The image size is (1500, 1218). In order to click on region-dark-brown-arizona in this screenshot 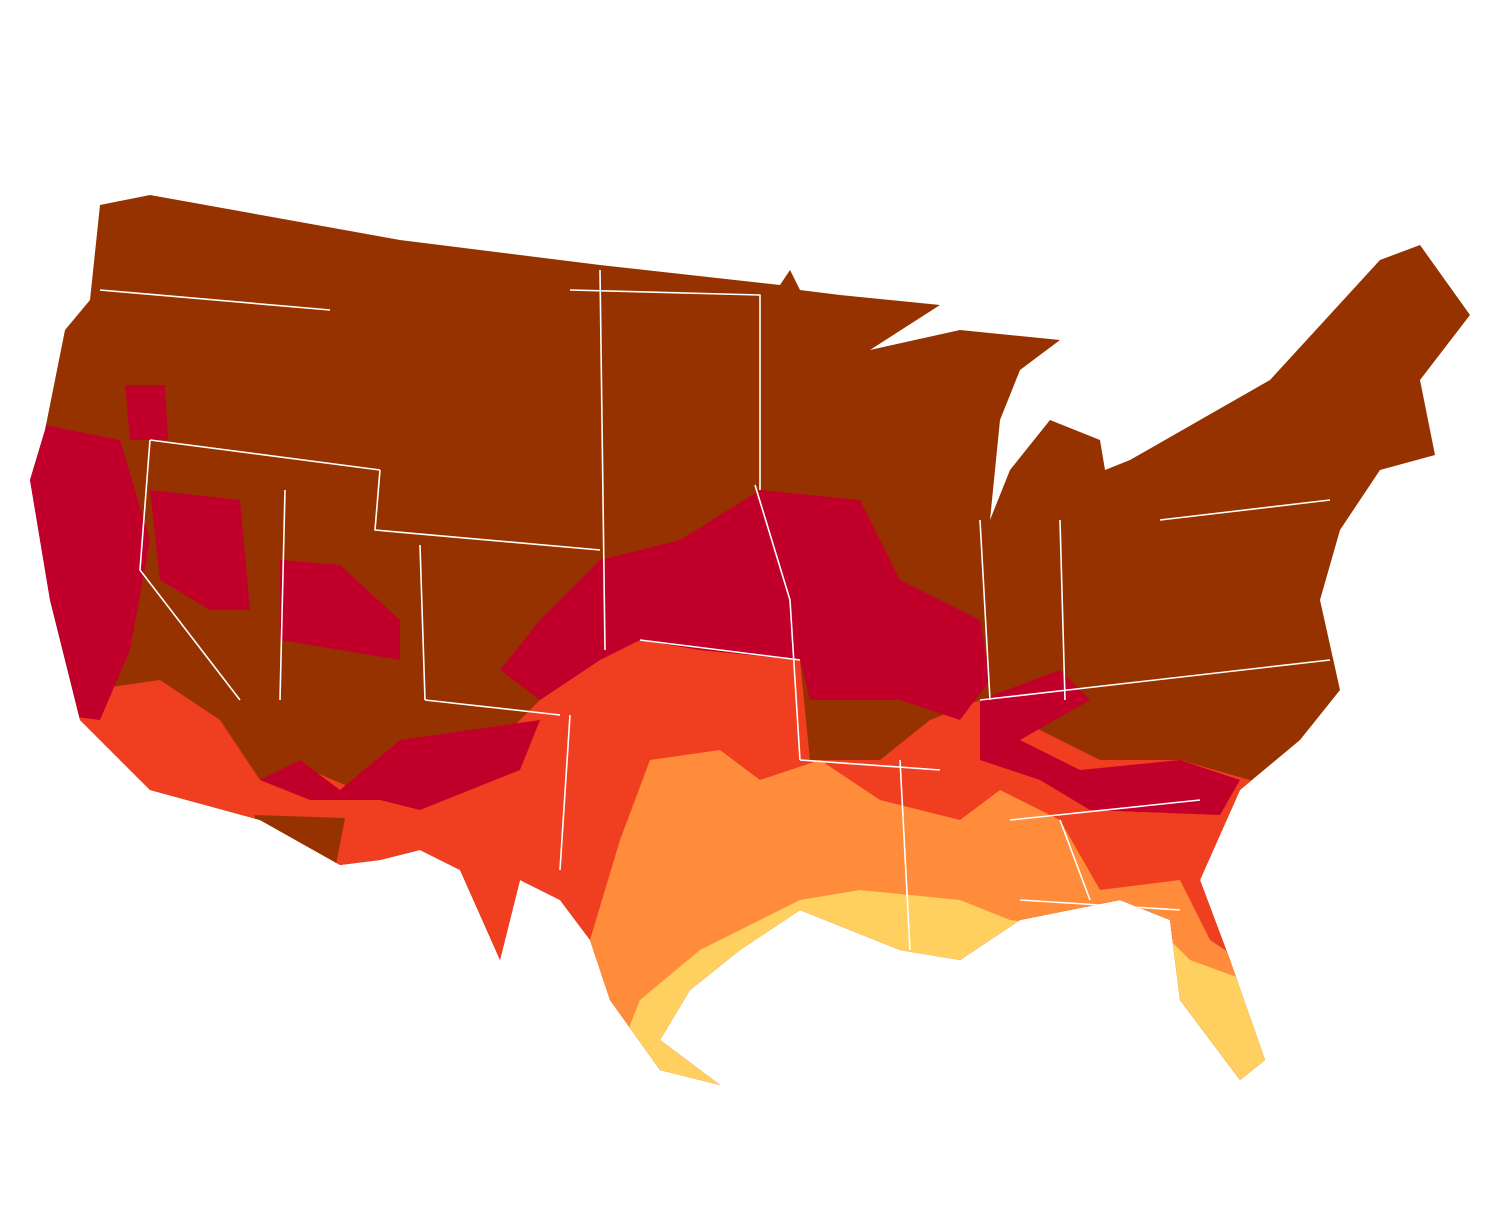, I will do `click(297, 842)`.